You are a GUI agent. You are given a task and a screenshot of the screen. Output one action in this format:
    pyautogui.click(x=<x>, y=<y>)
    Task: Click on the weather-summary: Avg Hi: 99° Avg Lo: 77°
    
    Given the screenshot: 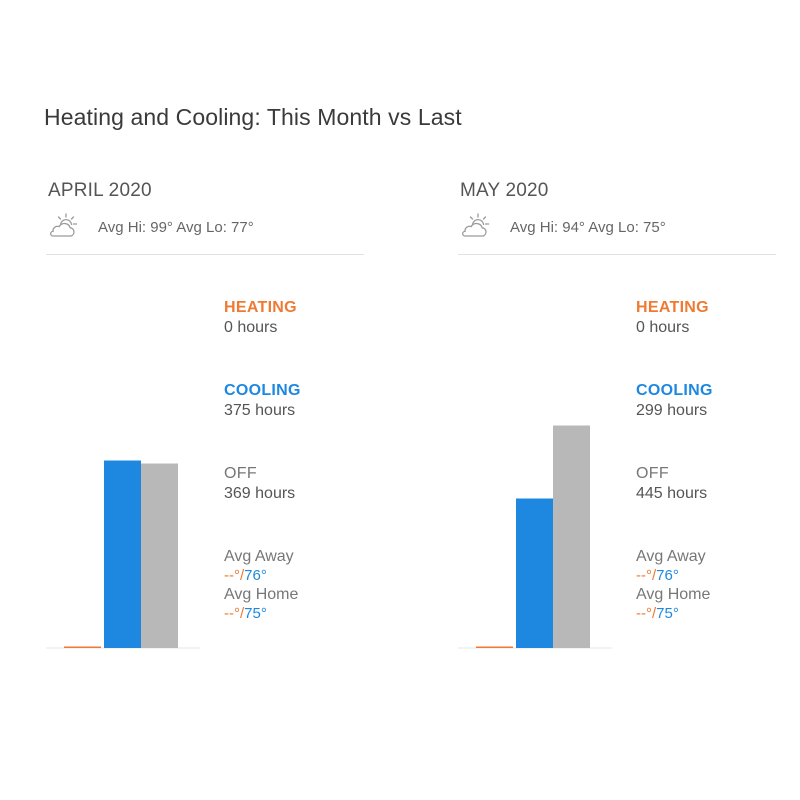 What is the action you would take?
    pyautogui.click(x=150, y=227)
    